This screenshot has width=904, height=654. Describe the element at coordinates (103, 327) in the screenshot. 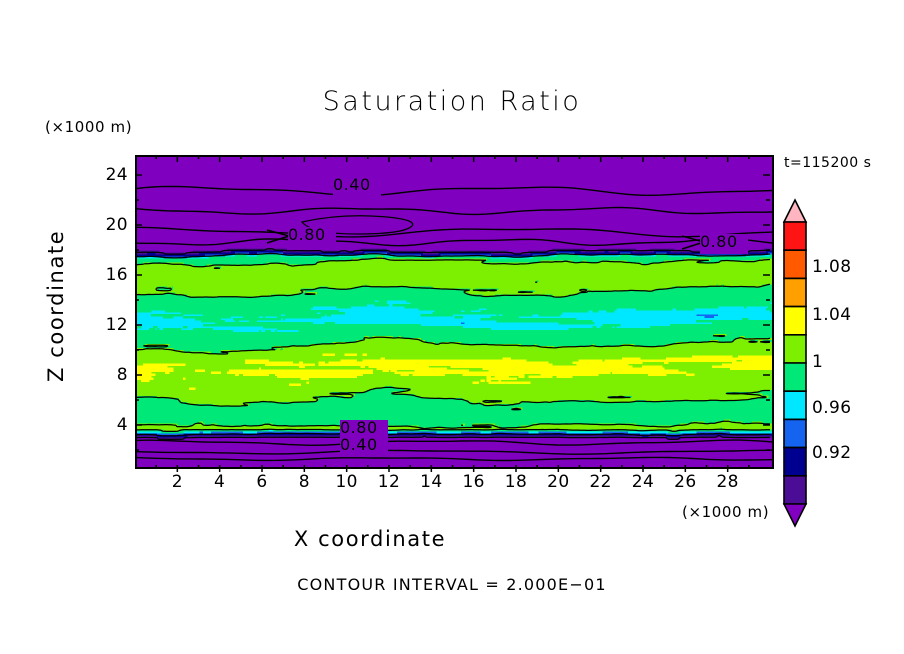

I see `y-axis-tick-labels: 24 20 16 12 8 4` at that location.